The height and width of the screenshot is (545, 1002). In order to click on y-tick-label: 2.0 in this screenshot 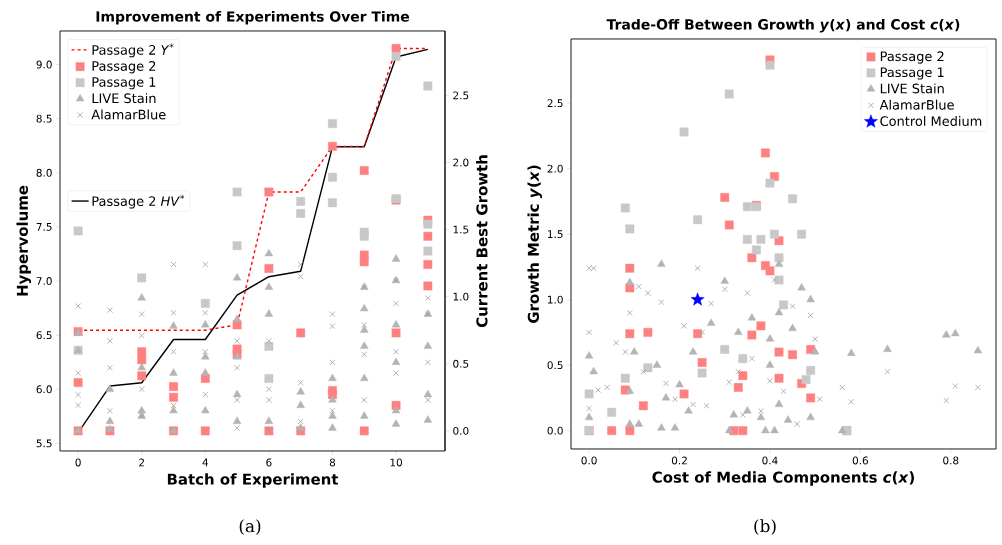, I will do `click(555, 168)`.